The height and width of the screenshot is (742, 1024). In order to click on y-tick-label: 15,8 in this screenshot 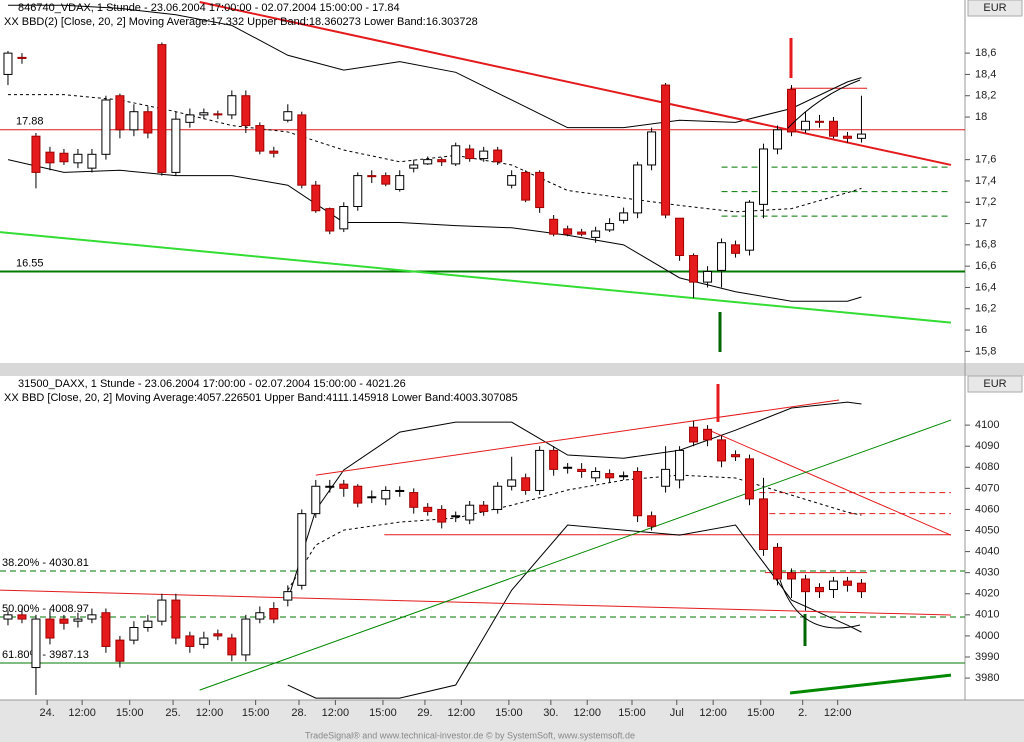, I will do `click(985, 351)`.